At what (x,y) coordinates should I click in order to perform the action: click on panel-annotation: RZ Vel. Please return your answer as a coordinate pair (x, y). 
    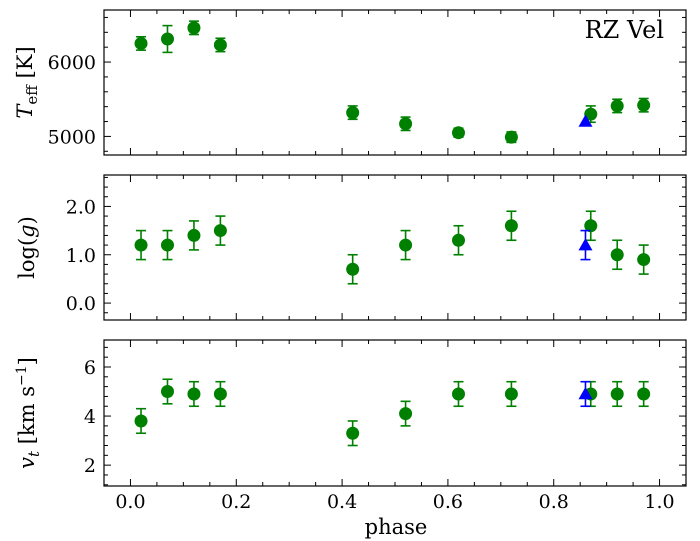
    Looking at the image, I should click on (624, 30).